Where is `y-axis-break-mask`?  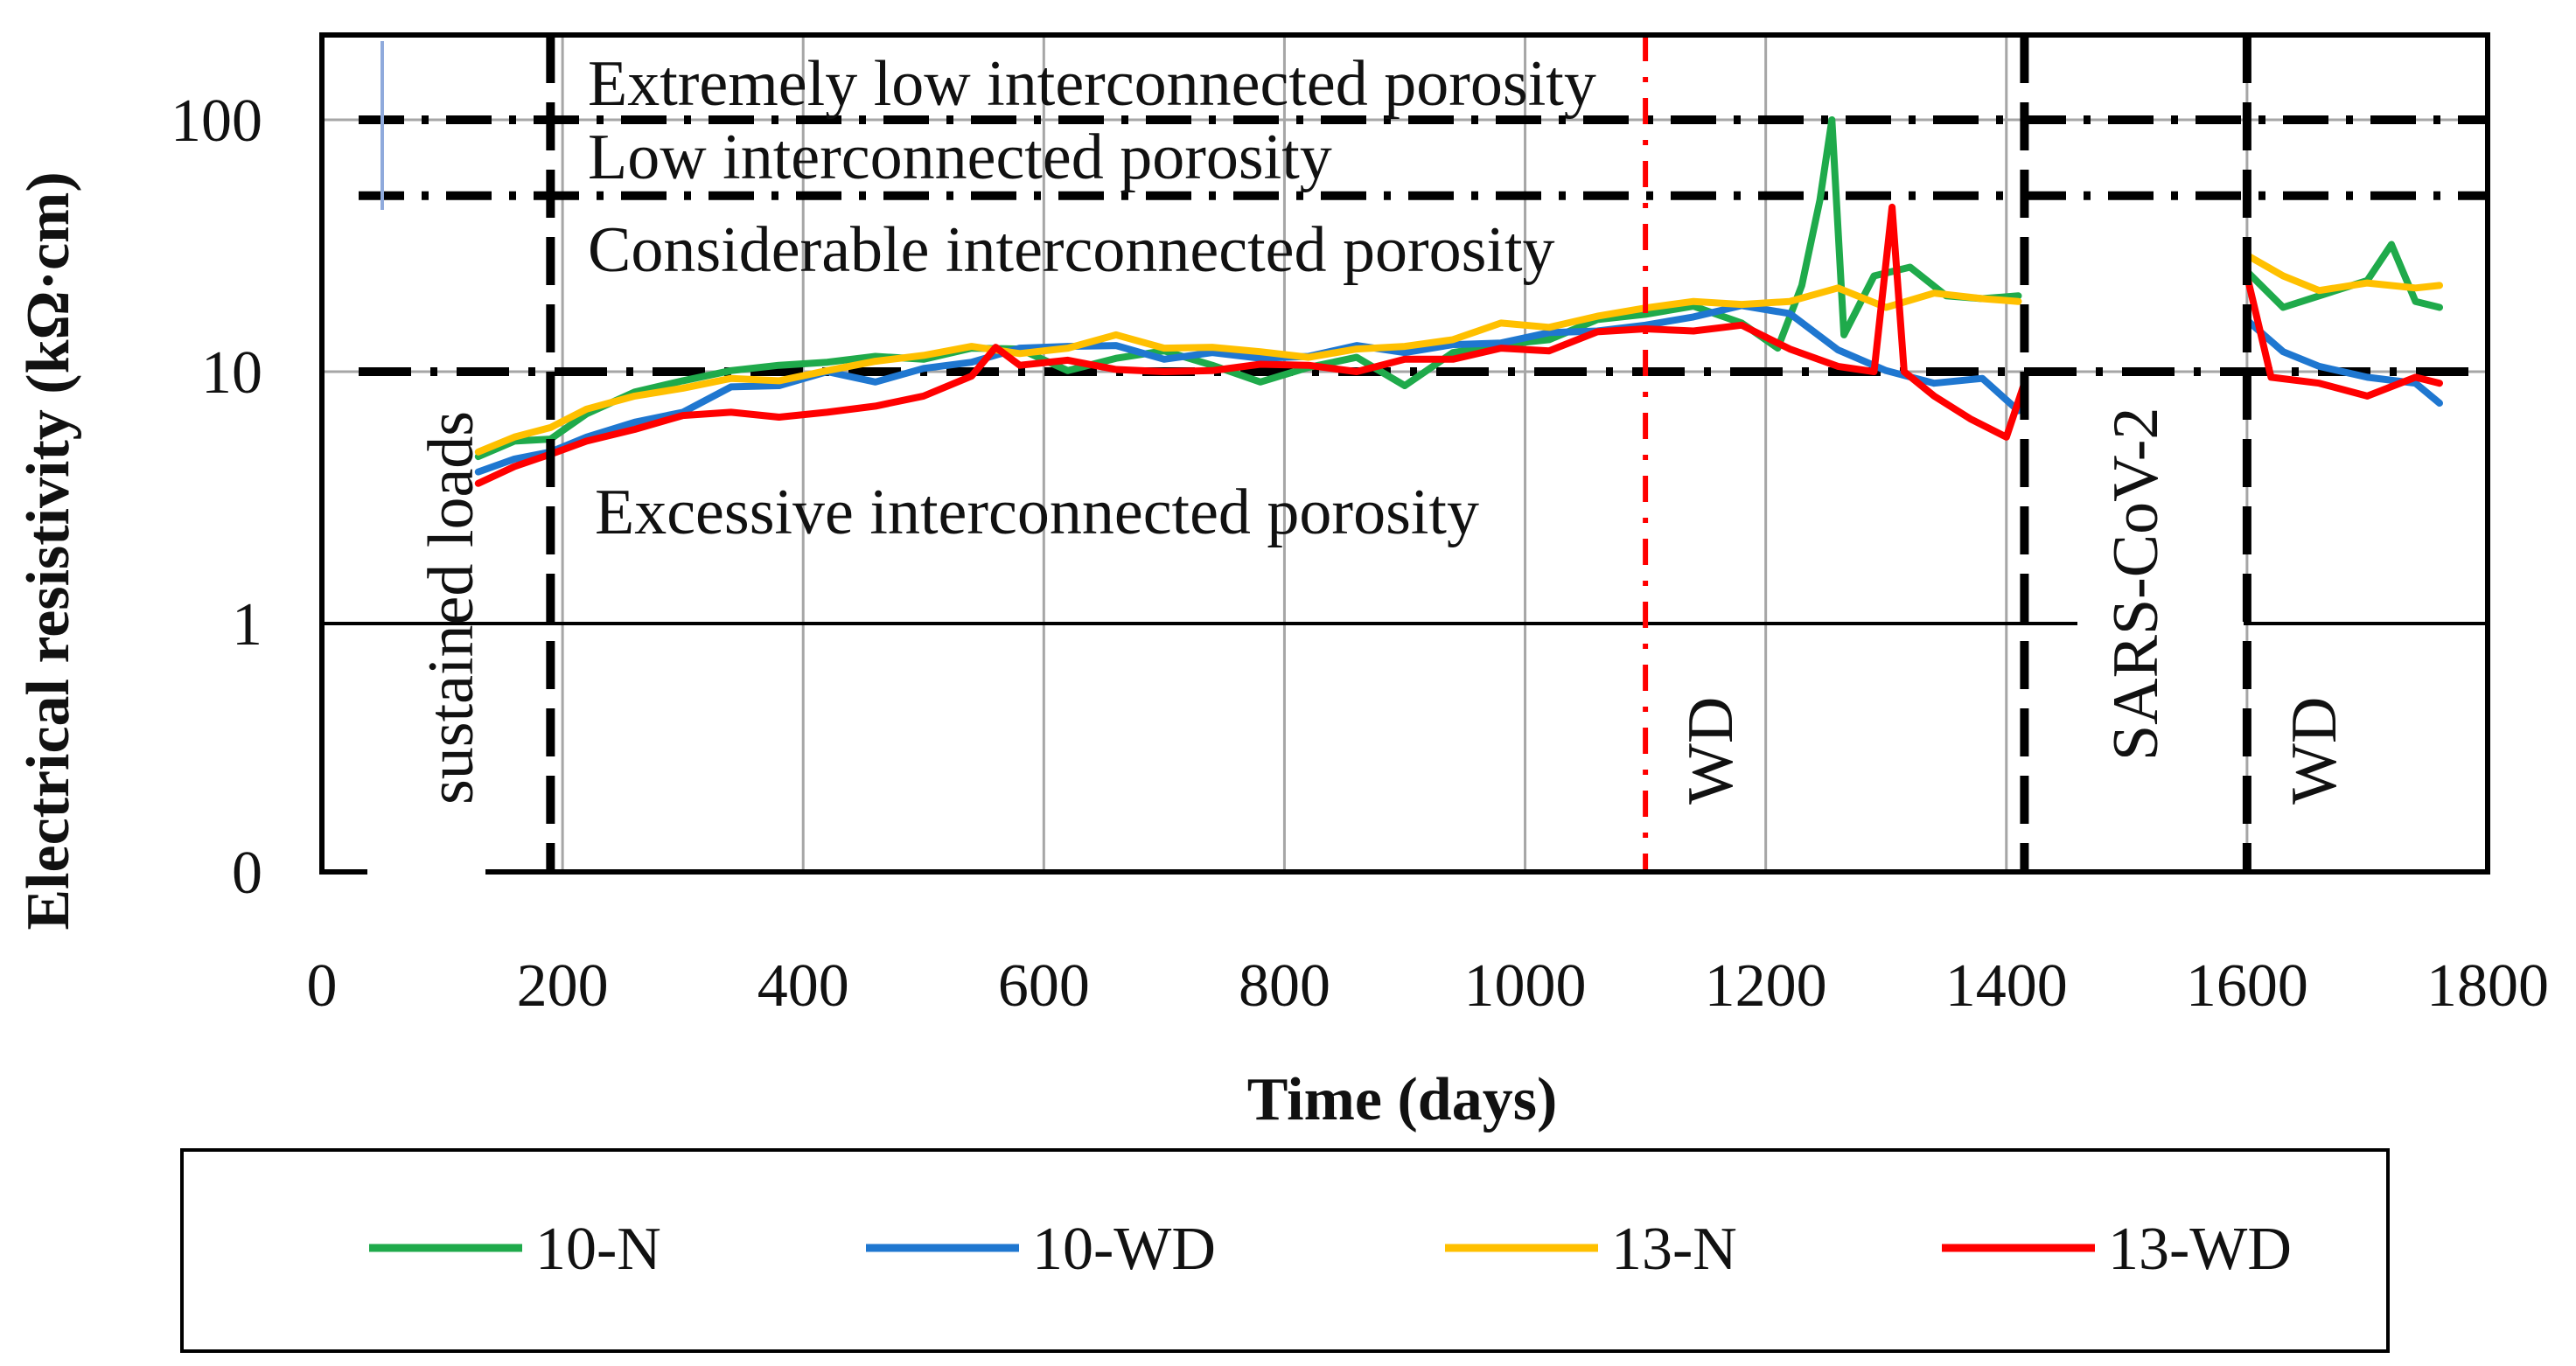 y-axis-break-mask is located at coordinates (426, 870).